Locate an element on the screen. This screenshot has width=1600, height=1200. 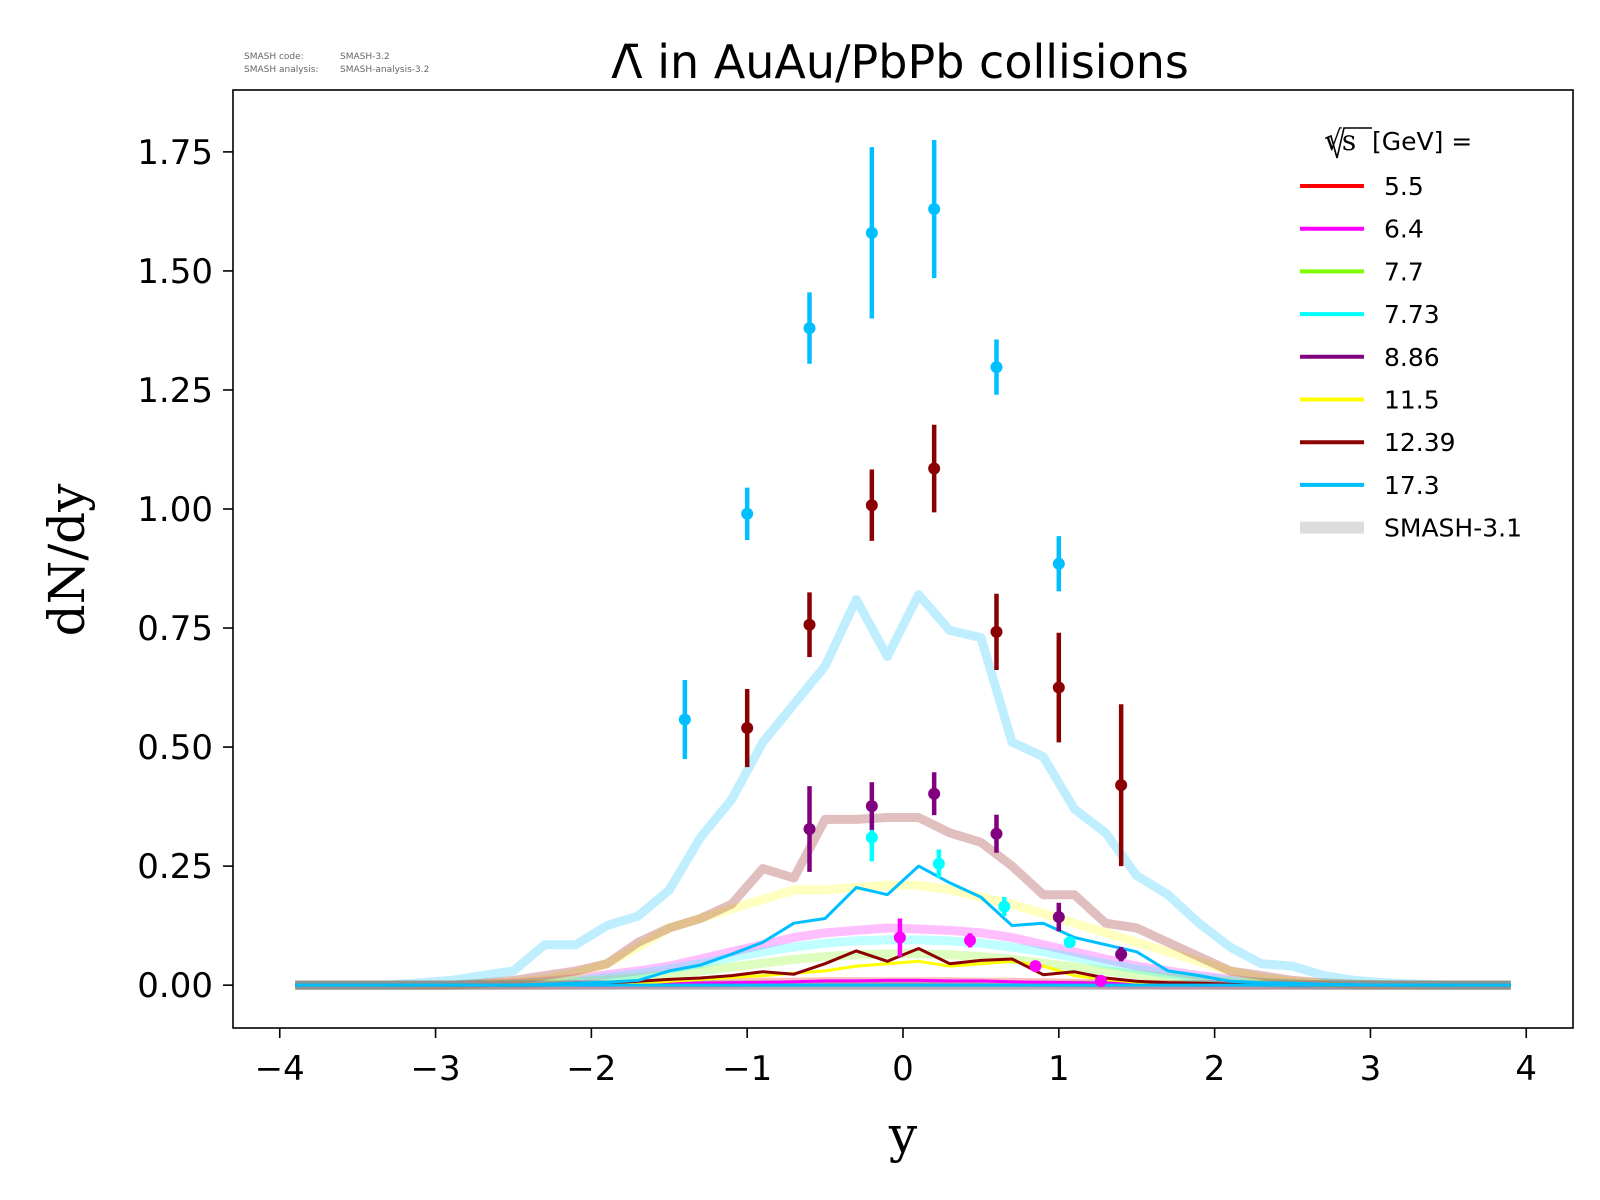
y-tick-label: 0.00 is located at coordinates (175, 986).